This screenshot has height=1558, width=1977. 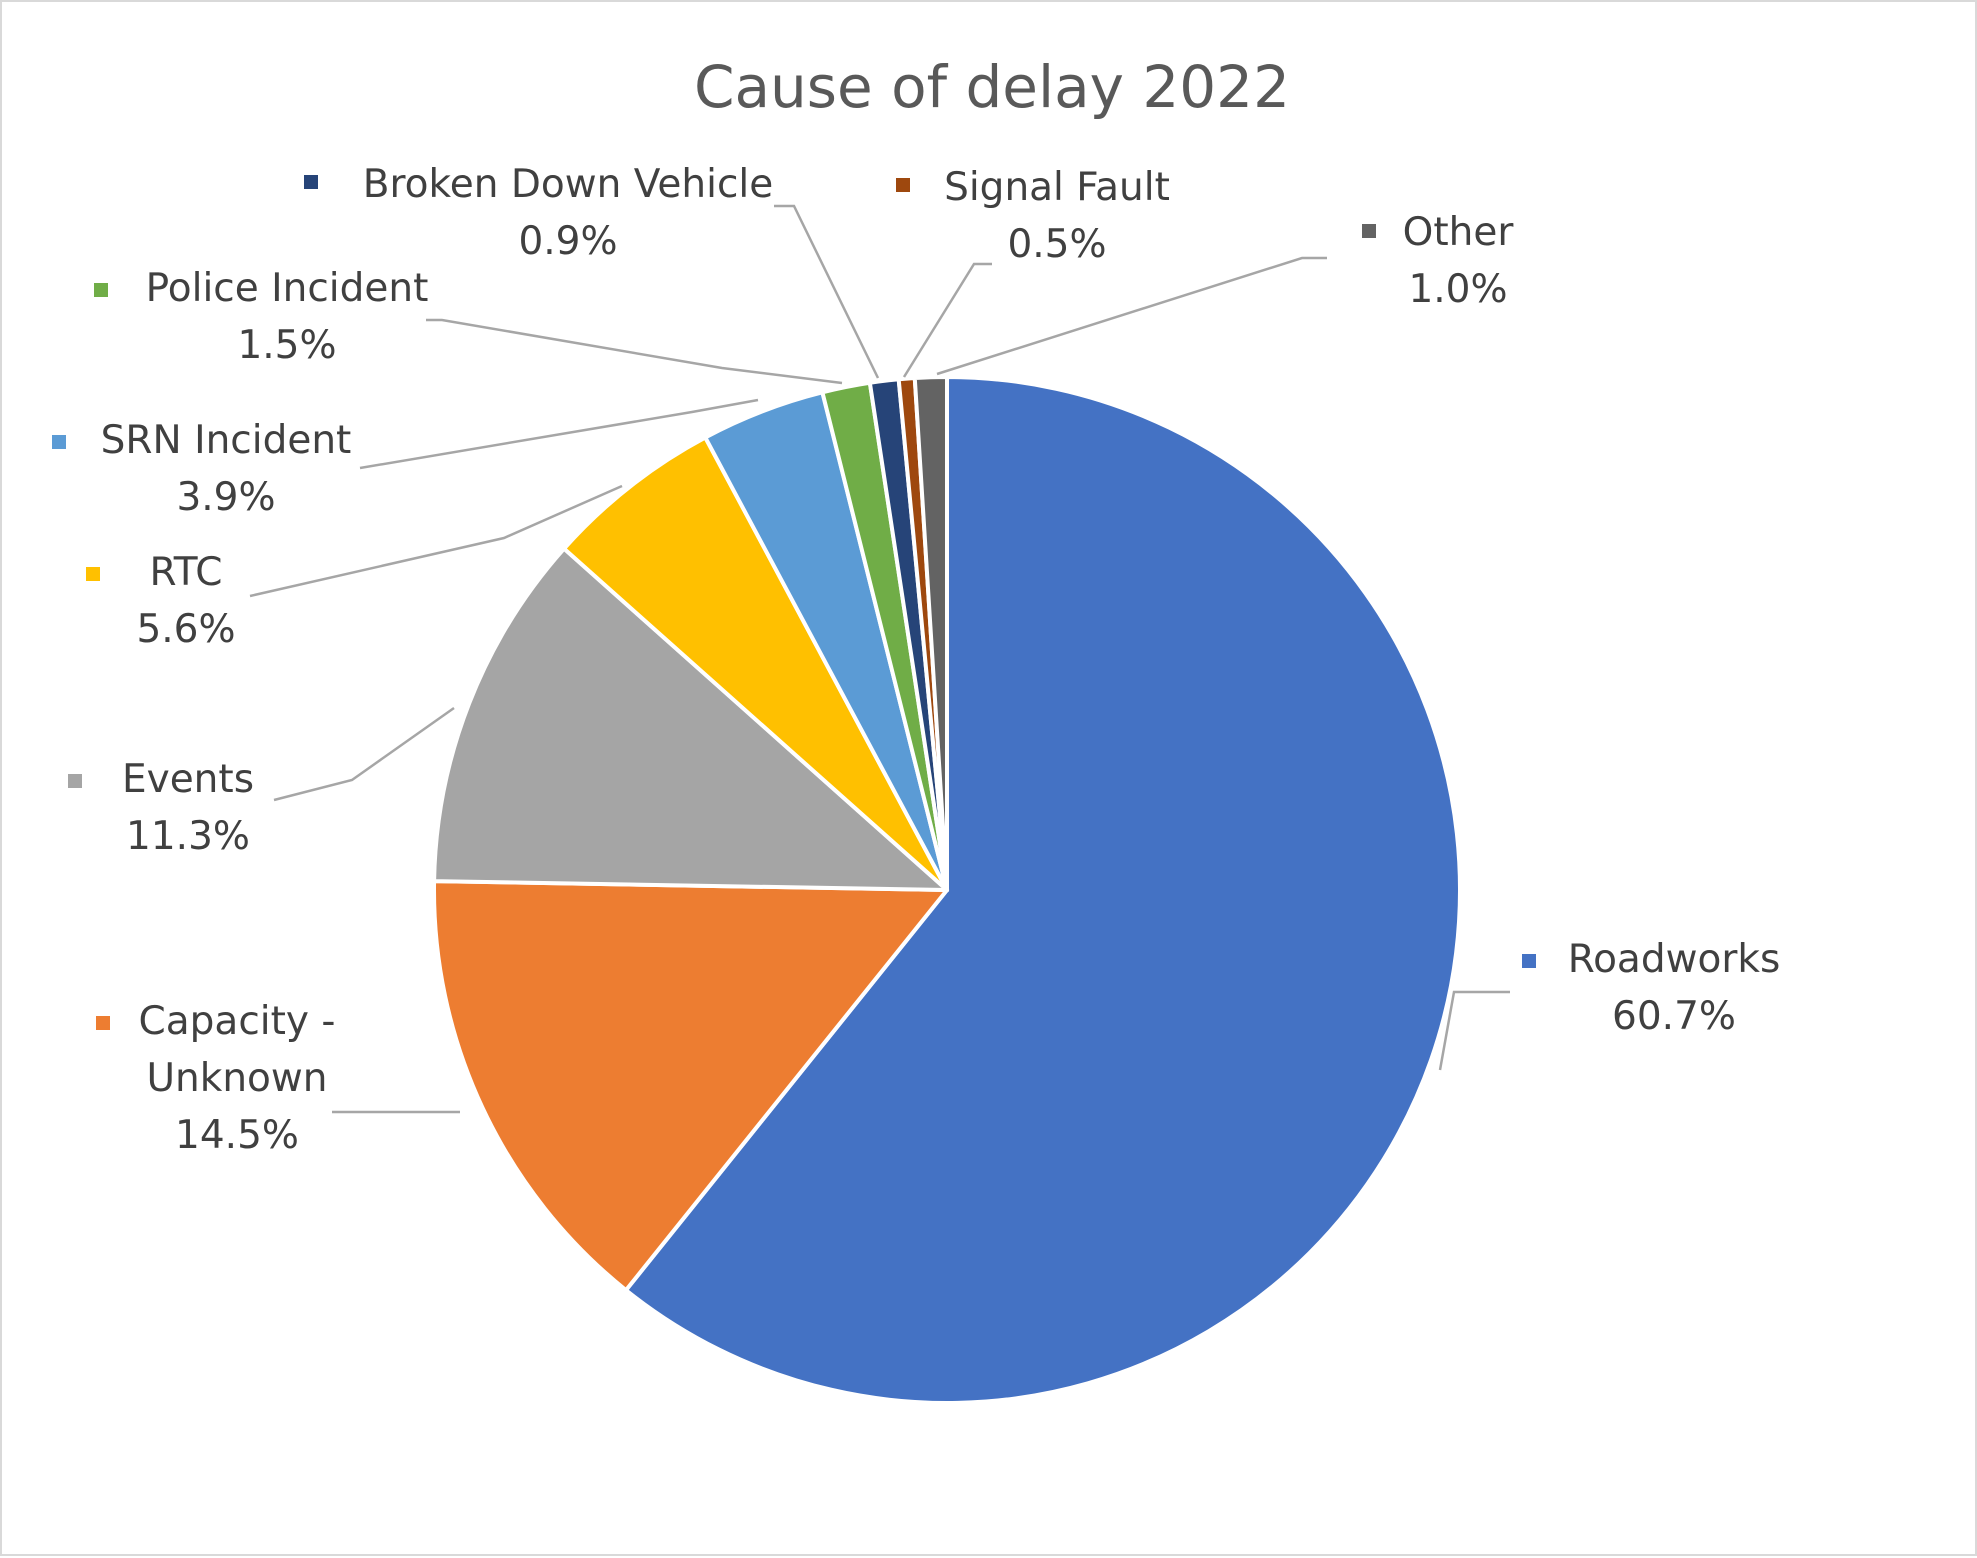 What do you see at coordinates (1131, 316) in the screenshot?
I see `leader-line-other` at bounding box center [1131, 316].